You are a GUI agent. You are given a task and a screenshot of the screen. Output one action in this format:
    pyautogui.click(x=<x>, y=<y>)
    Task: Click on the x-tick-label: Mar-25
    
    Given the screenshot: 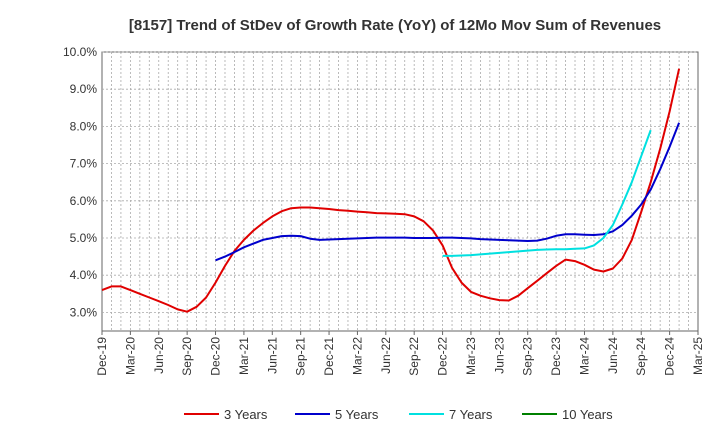 What is the action you would take?
    pyautogui.click(x=698, y=356)
    